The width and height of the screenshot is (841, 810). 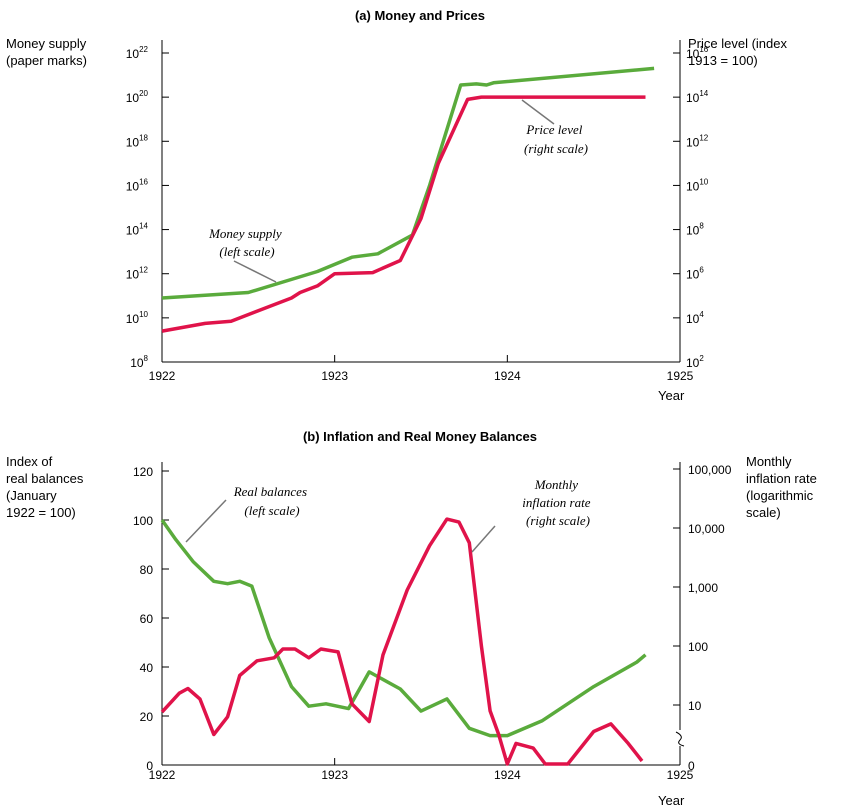 I want to click on left-tick-label: 80, so click(x=147, y=570).